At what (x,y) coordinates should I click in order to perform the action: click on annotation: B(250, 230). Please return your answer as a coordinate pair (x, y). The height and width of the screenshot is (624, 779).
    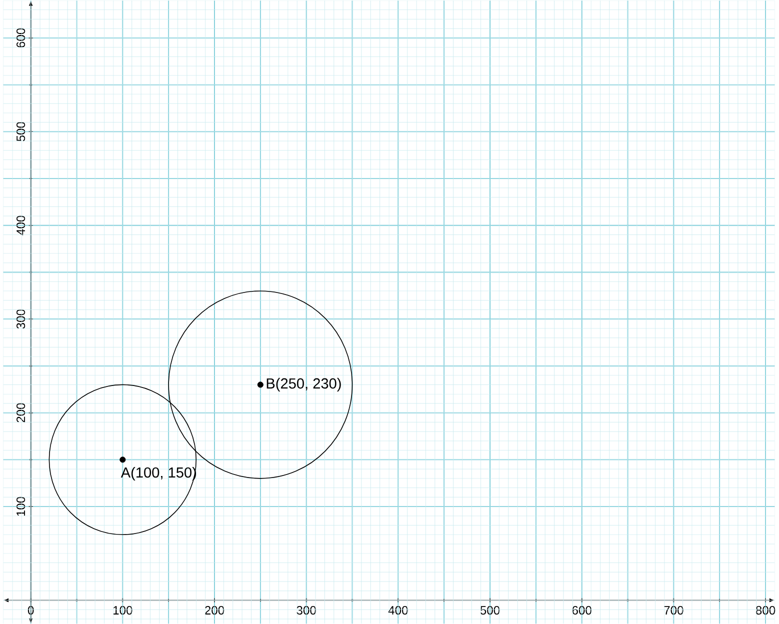
    Looking at the image, I should click on (303, 385).